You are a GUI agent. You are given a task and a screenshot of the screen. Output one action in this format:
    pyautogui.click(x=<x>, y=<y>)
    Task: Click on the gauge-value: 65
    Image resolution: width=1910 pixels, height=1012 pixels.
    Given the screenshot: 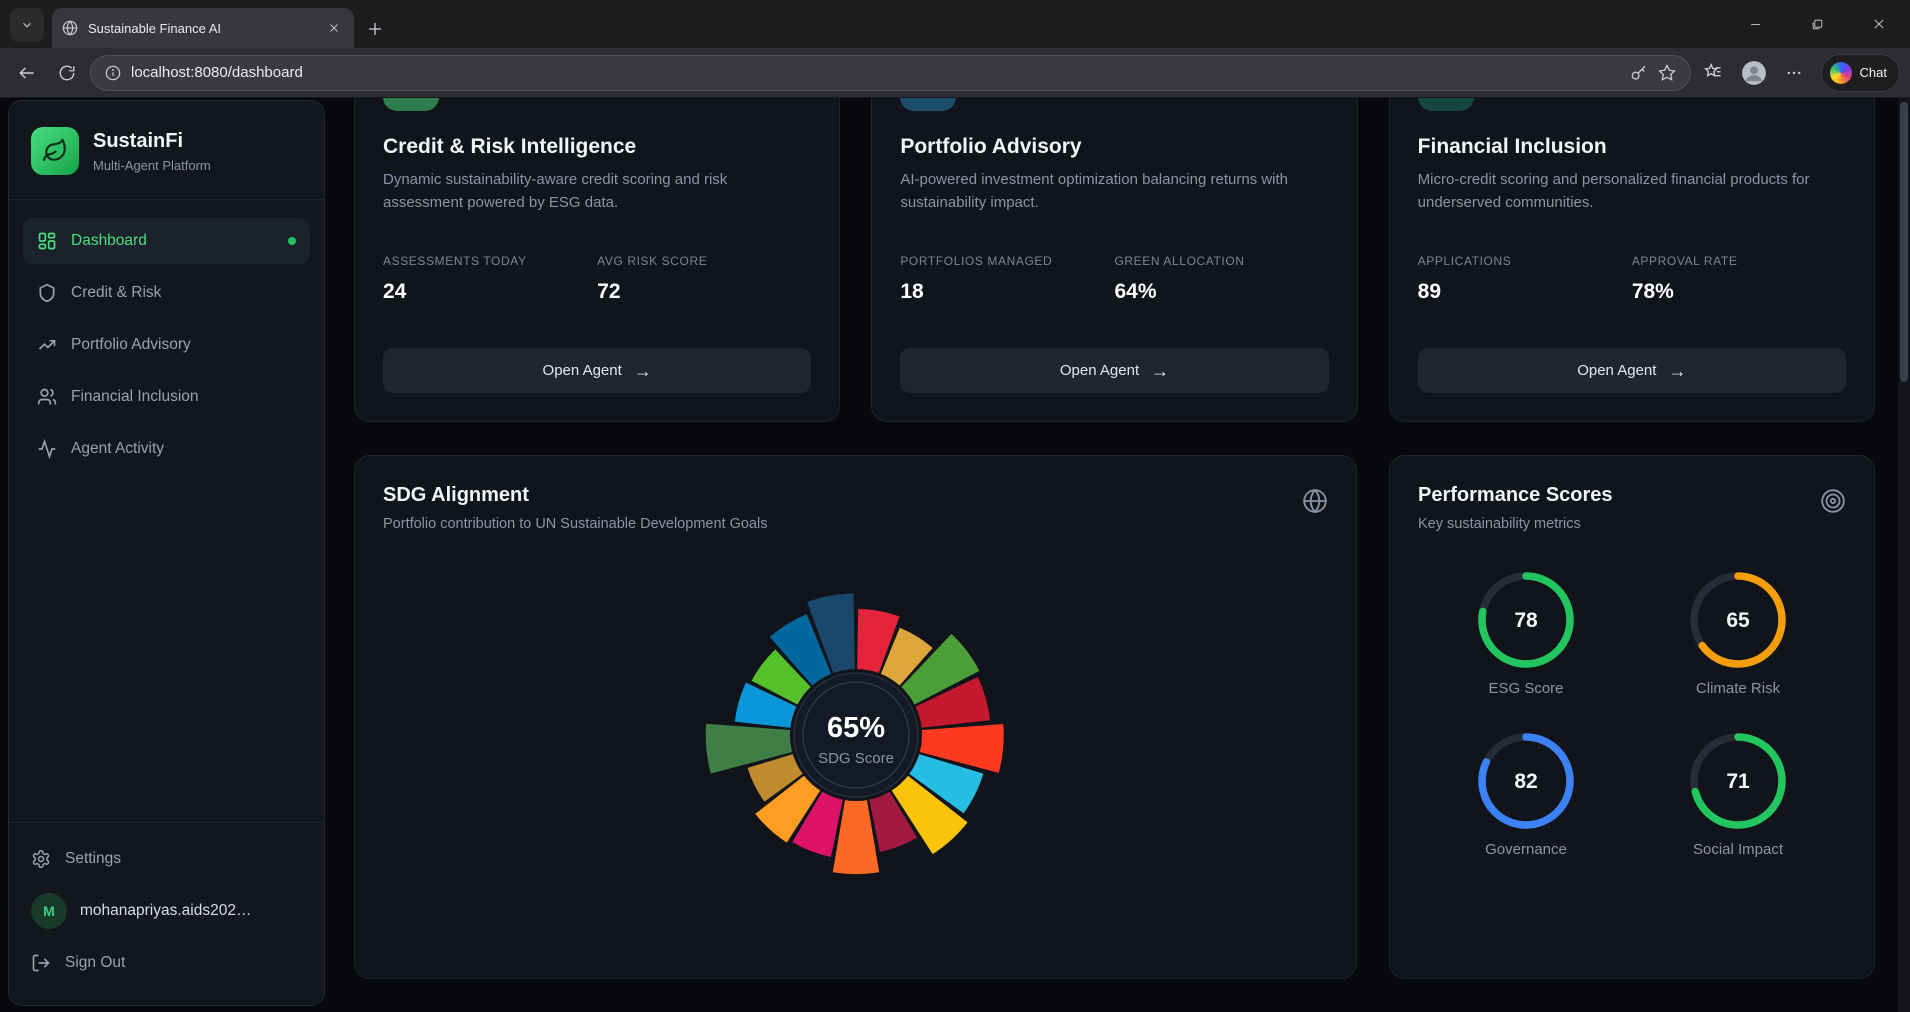 What is the action you would take?
    pyautogui.click(x=1738, y=620)
    